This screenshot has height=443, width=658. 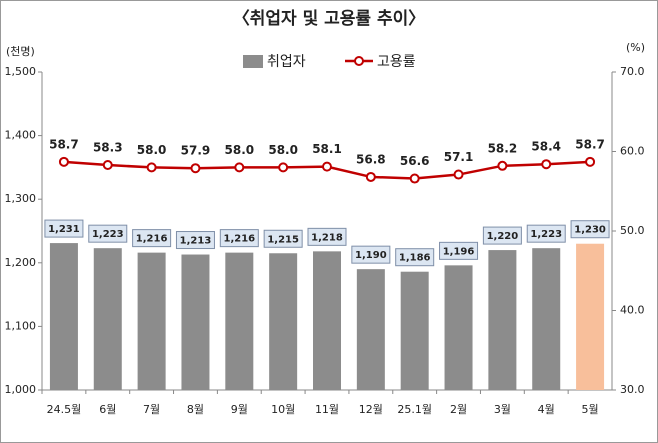 I want to click on line-value-label: 57.9, so click(x=196, y=151).